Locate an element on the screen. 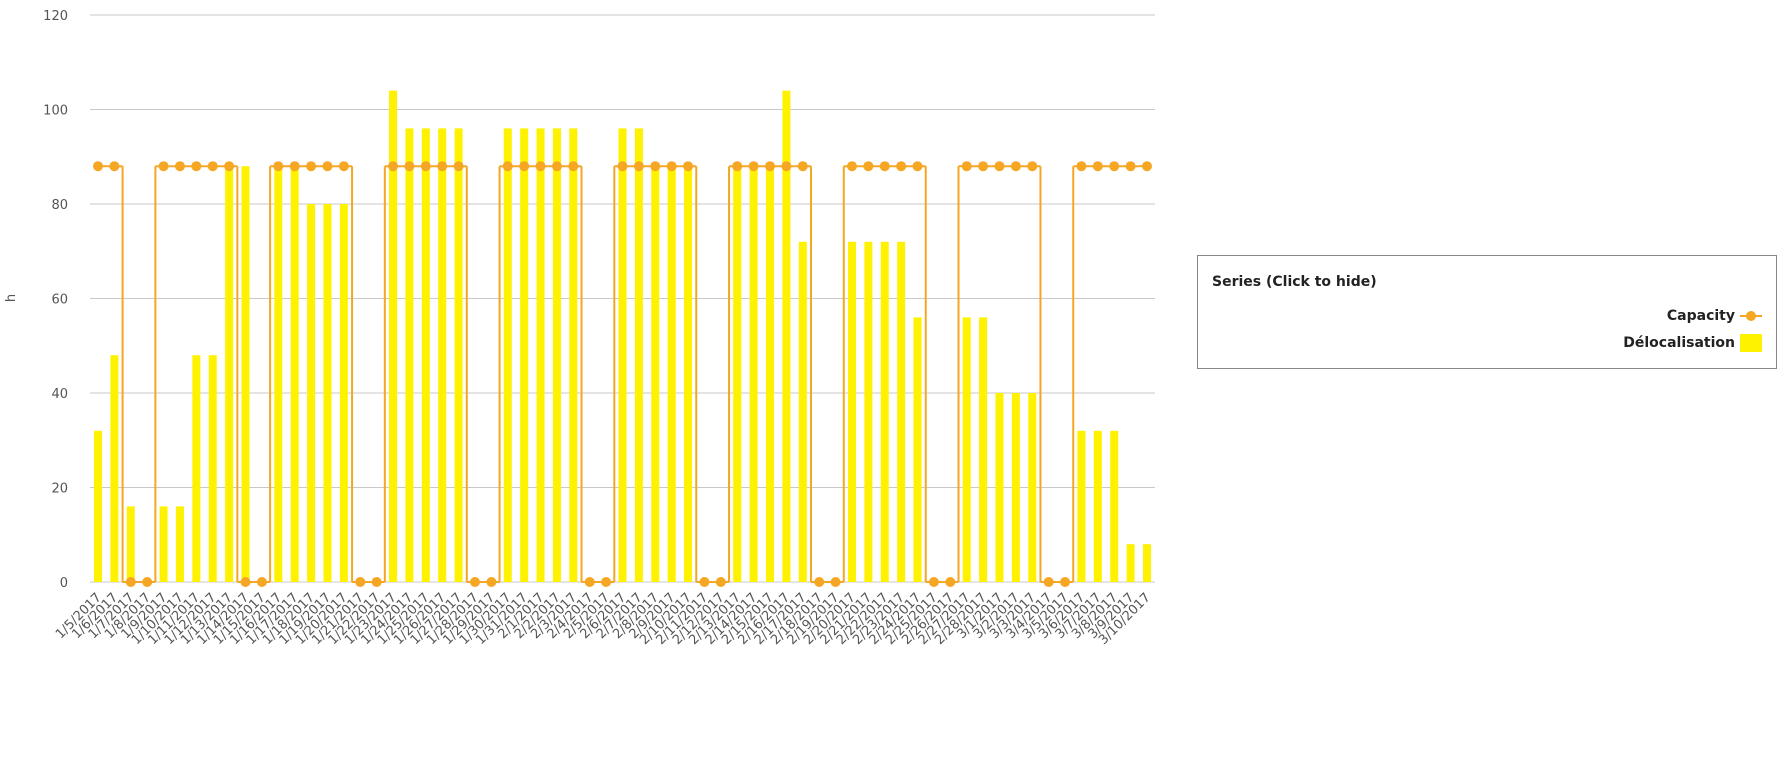 Image resolution: width=1779 pixels, height=760 pixels. y-tick-label: 0 is located at coordinates (64, 583).